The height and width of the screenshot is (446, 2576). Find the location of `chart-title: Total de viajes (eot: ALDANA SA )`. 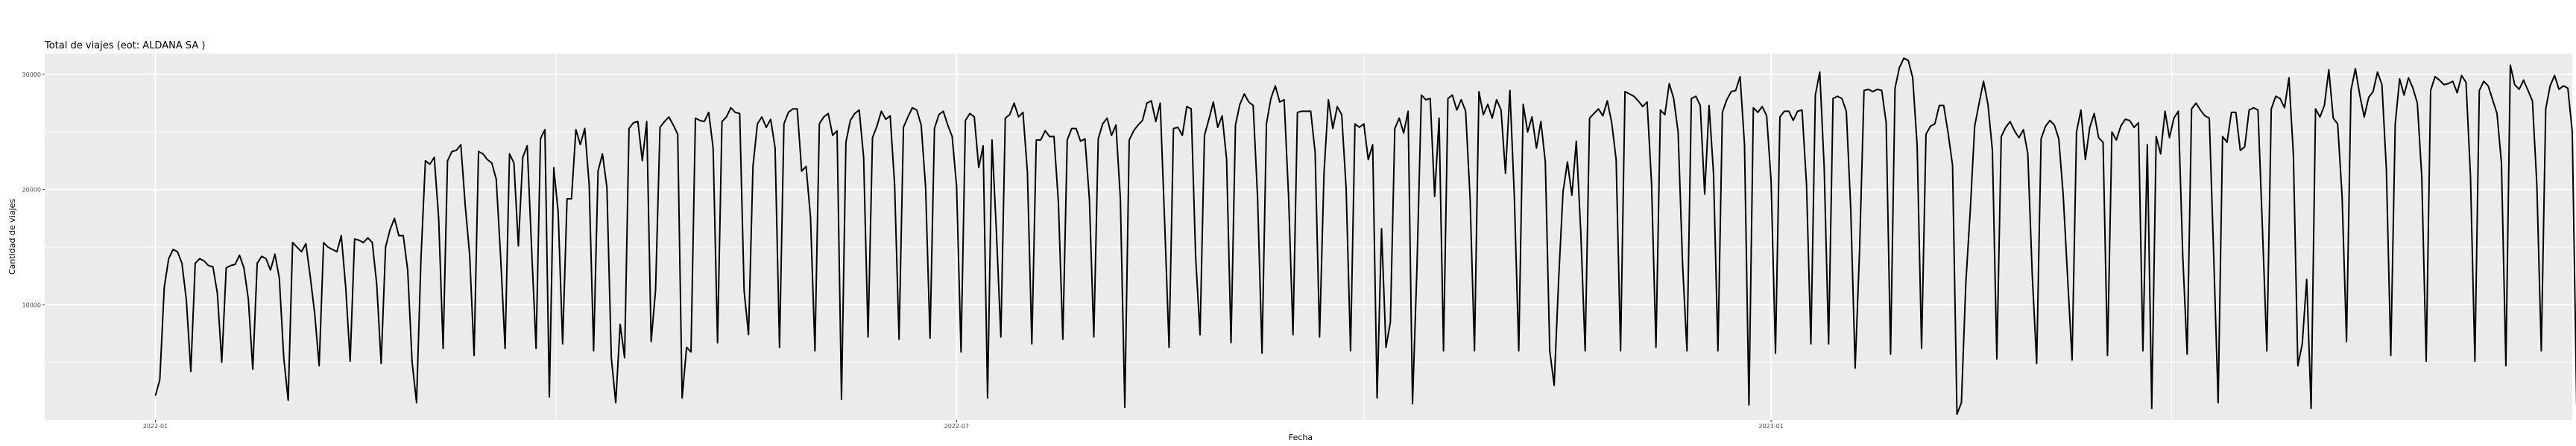

chart-title: Total de viajes (eot: ALDANA SA ) is located at coordinates (125, 45).